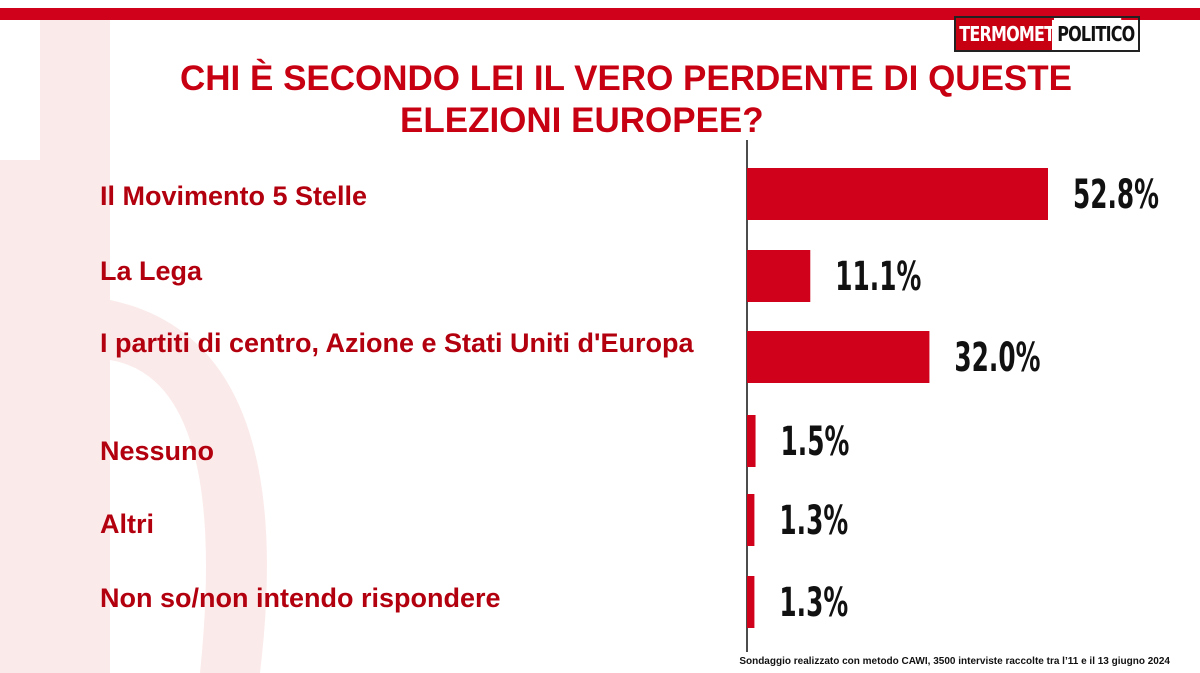  Describe the element at coordinates (1116, 194) in the screenshot. I see `data-label: 52.8%` at that location.